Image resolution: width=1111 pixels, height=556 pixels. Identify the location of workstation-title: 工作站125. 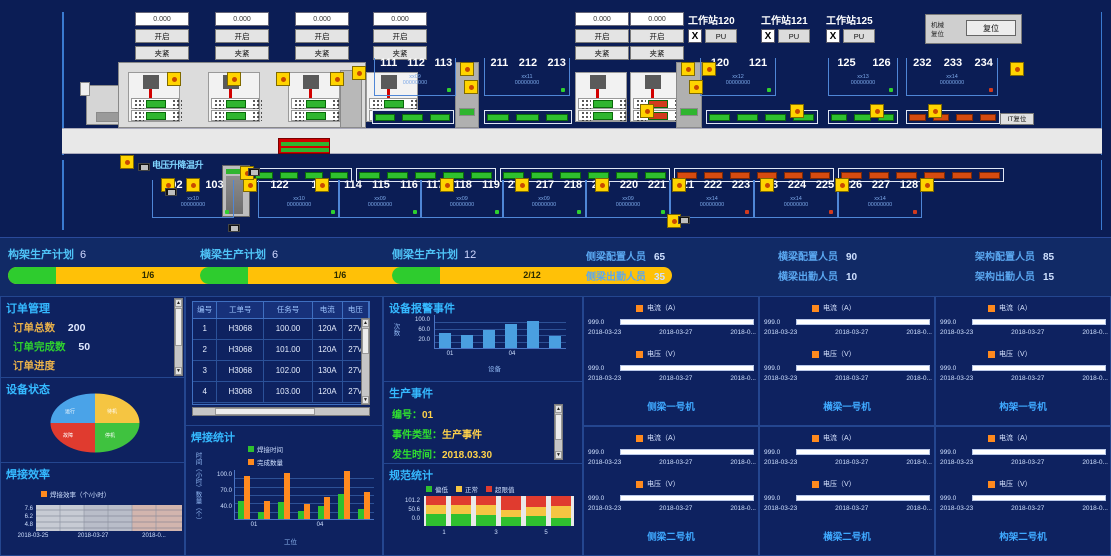
(849, 21).